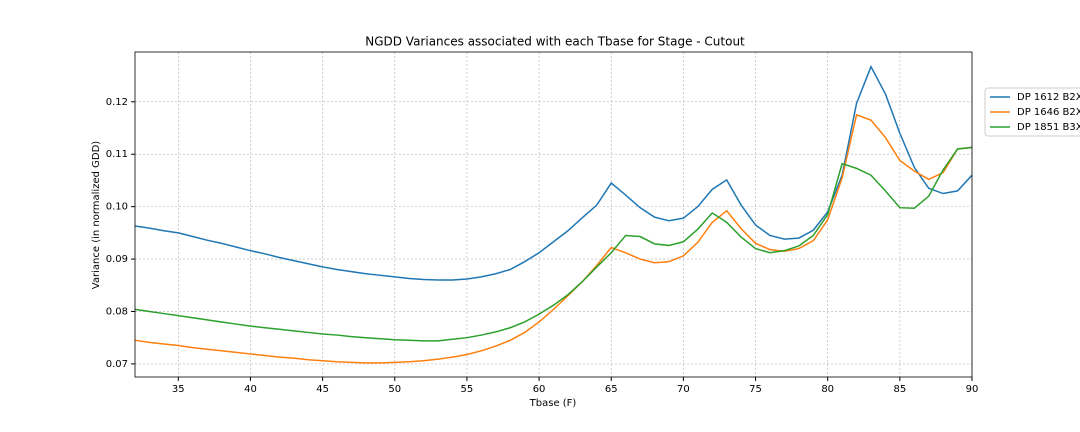 This screenshot has height=432, width=1080. I want to click on y-tick-label: 0.07, so click(117, 364).